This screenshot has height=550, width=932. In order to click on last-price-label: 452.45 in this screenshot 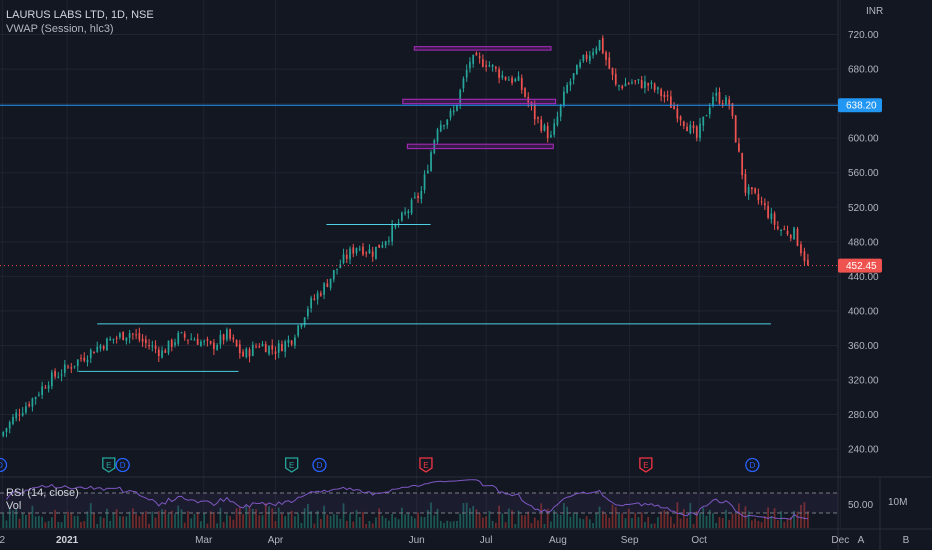, I will do `click(861, 266)`.